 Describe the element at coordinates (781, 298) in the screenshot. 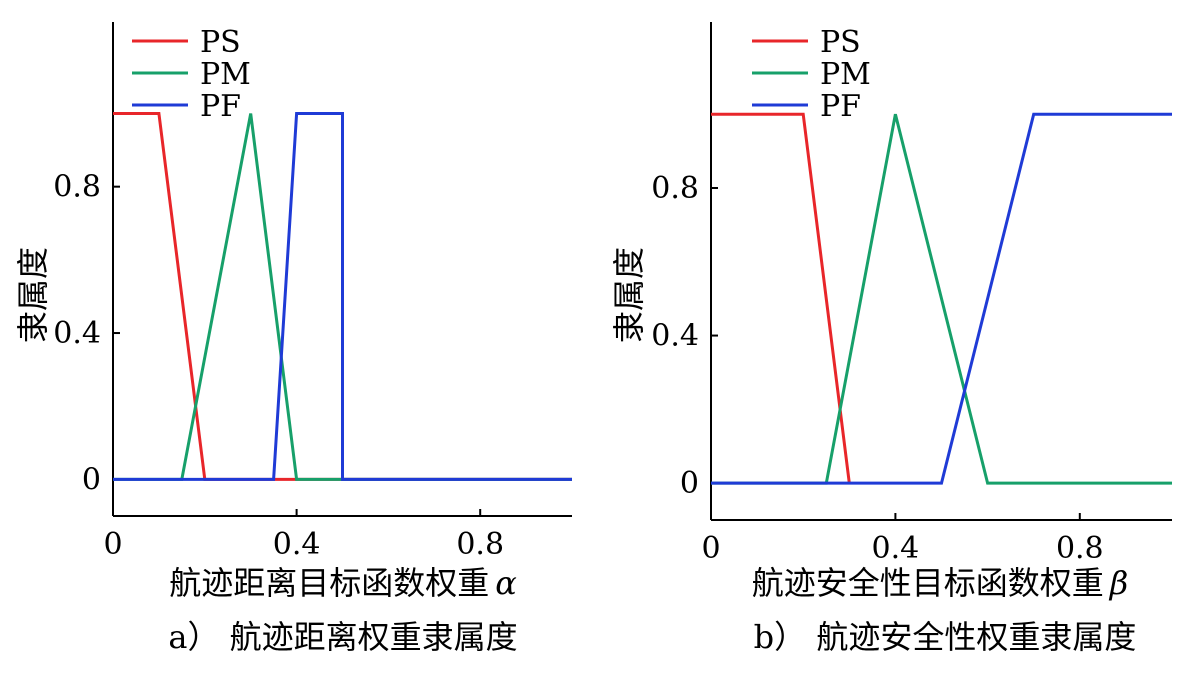

I see `series-line-ps` at that location.